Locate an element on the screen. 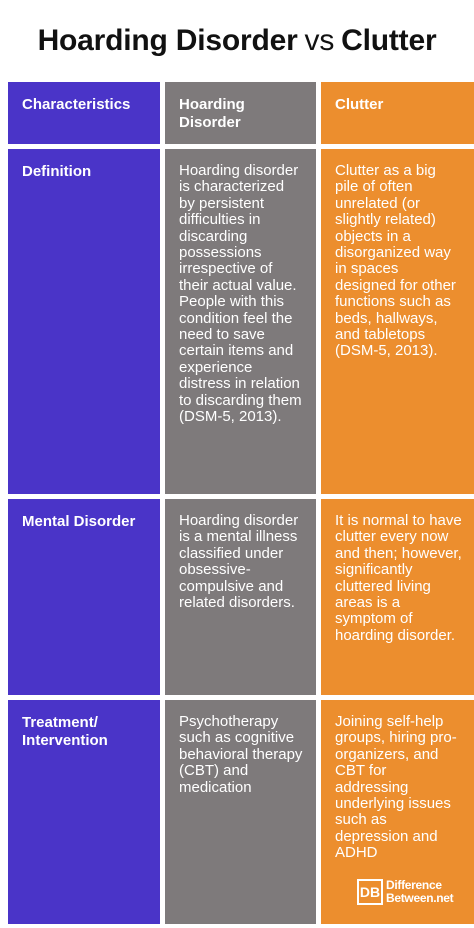 The height and width of the screenshot is (928, 474). row-label: Treatment/ Intervention is located at coordinates (84, 812).